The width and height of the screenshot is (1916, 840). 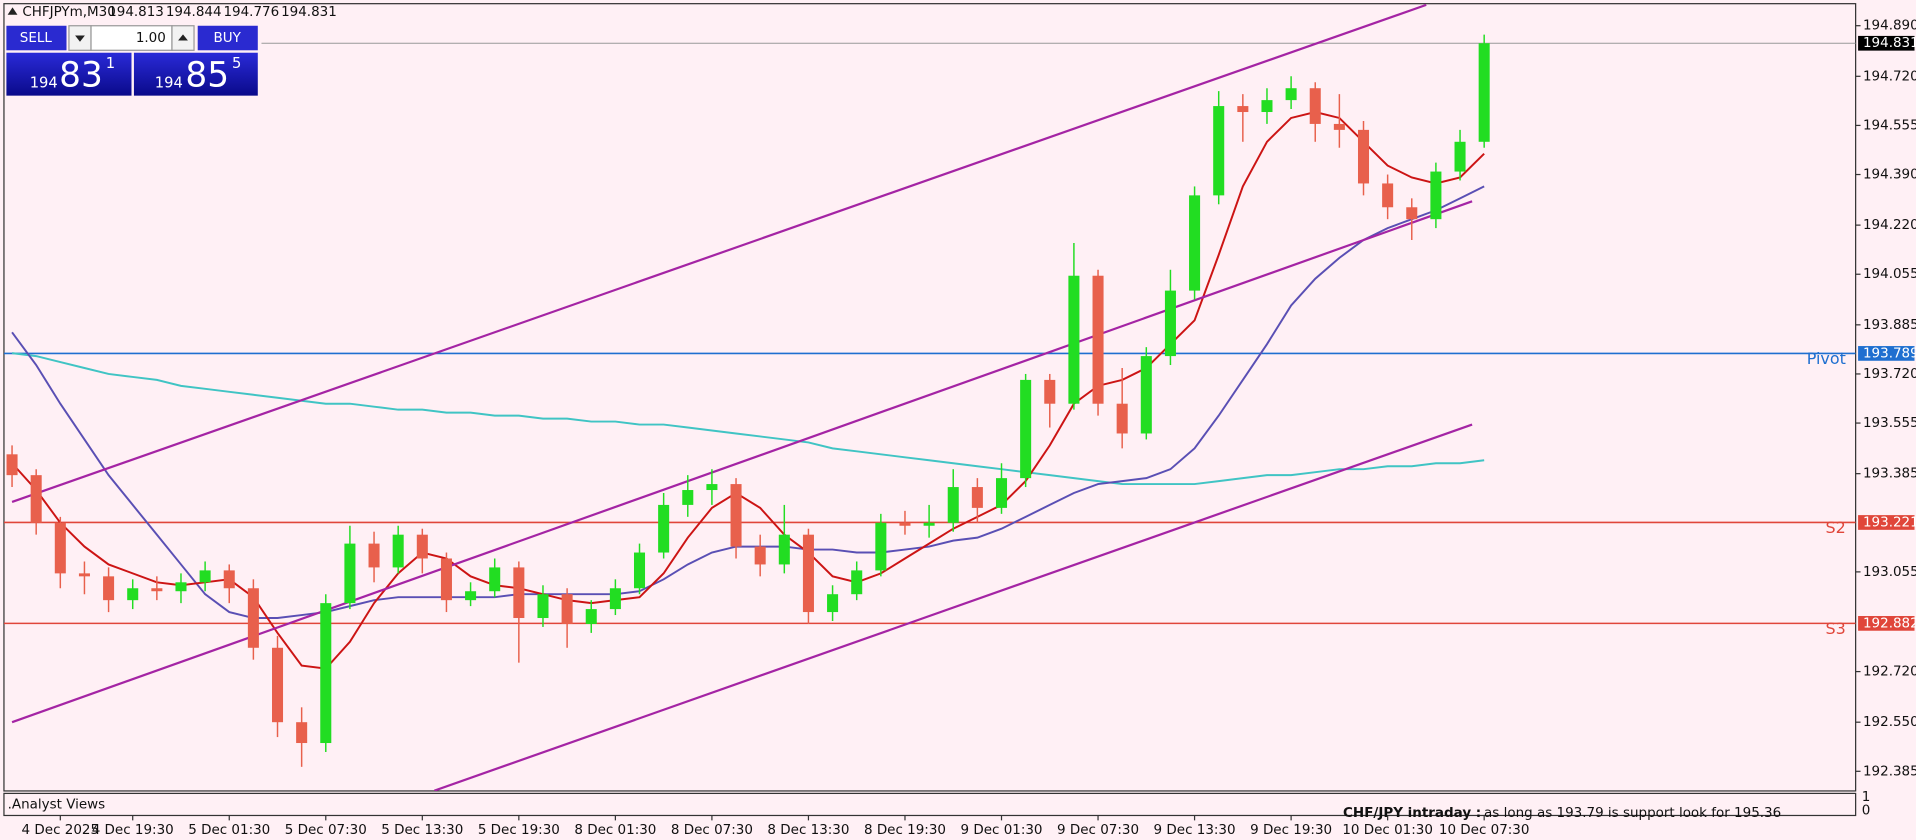 I want to click on bid-big: 194, so click(x=44, y=82).